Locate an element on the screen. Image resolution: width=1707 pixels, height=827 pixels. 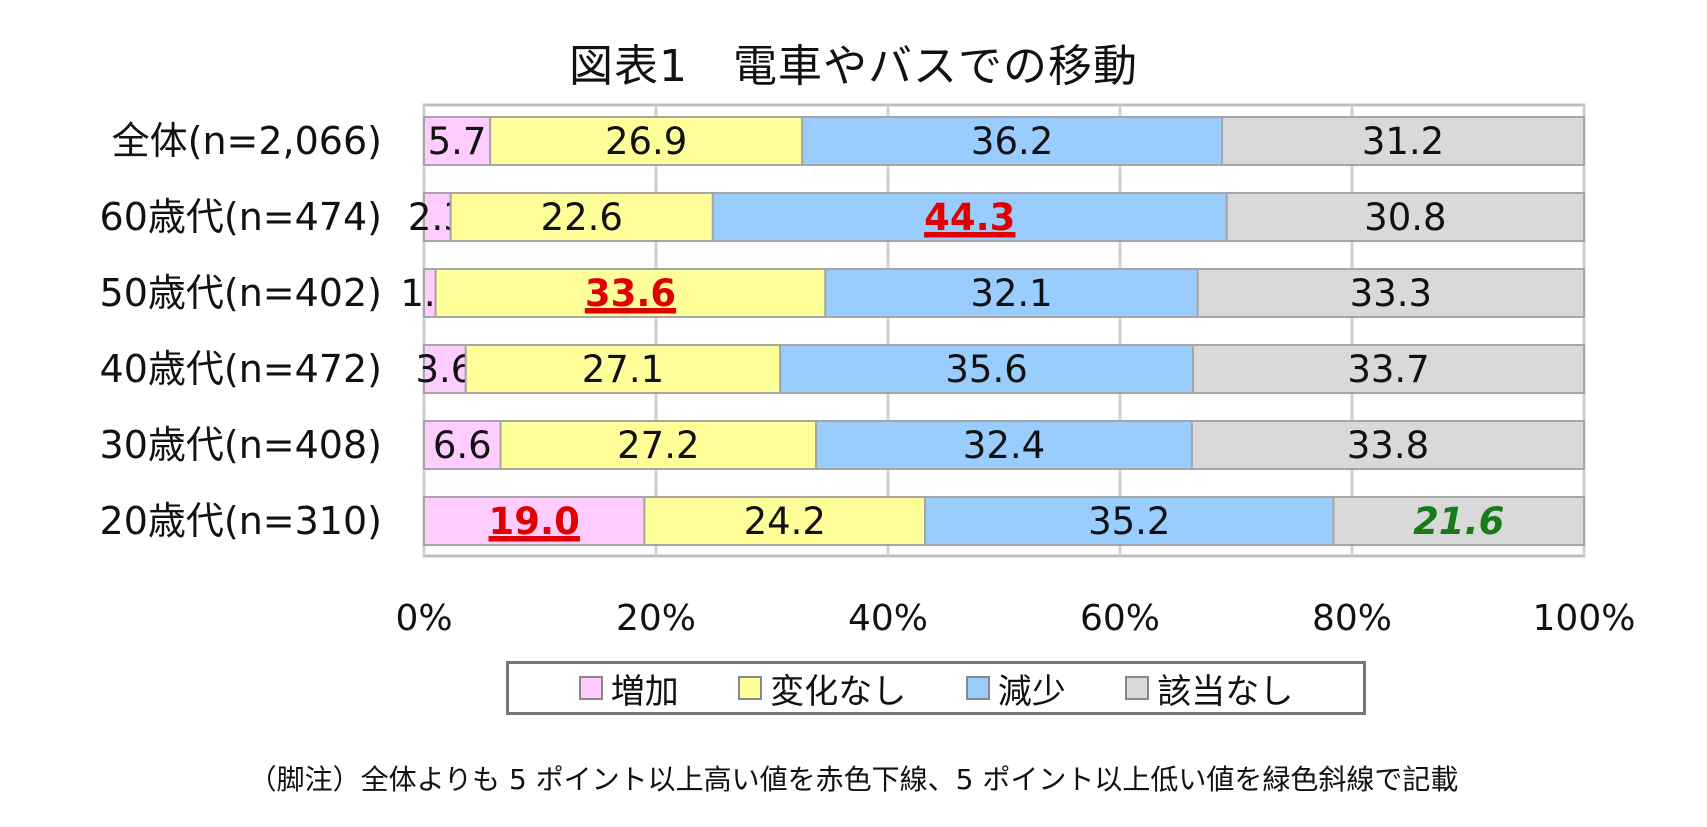
data-label: 36.2 is located at coordinates (1012, 141).